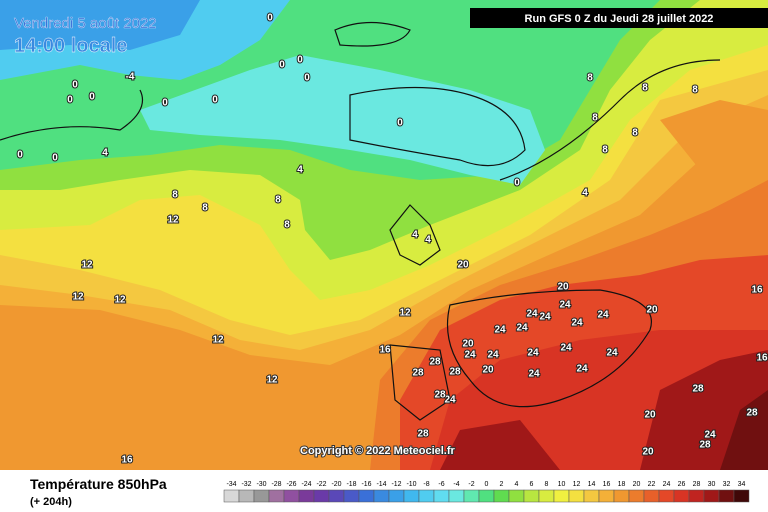 The width and height of the screenshot is (768, 512). I want to click on scale-label: 16, so click(607, 484).